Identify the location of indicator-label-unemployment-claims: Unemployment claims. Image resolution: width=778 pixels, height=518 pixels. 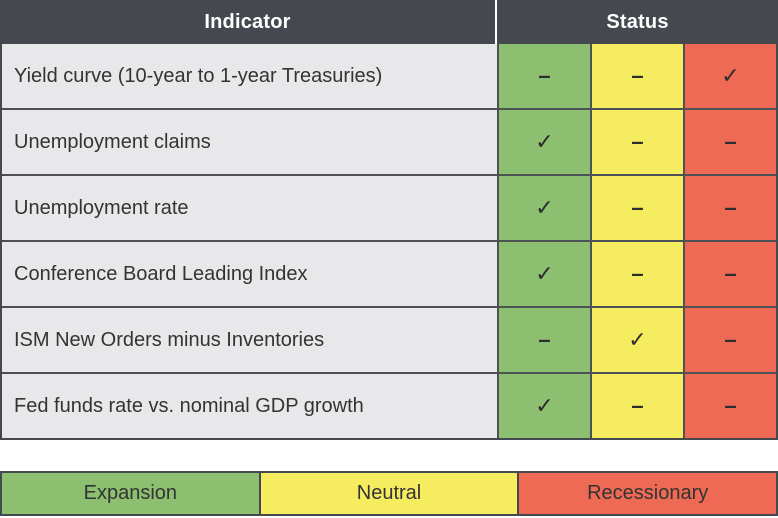
(249, 142).